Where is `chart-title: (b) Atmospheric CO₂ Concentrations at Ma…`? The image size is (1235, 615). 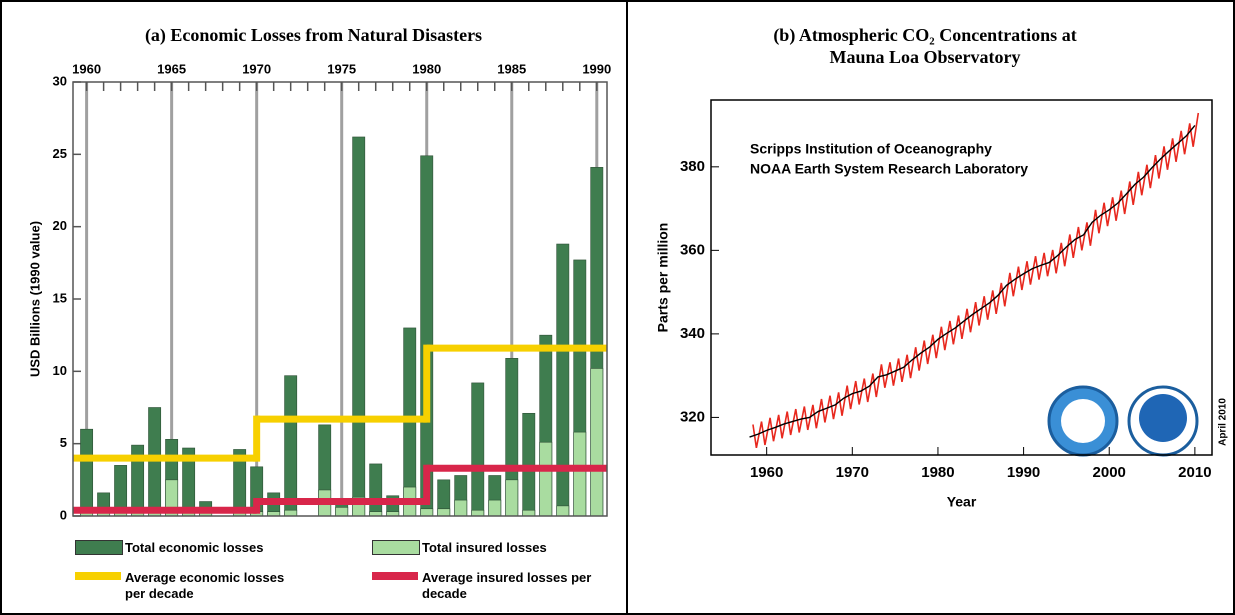
chart-title: (b) Atmospheric CO₂ Concentrations at Ma… is located at coordinates (925, 46).